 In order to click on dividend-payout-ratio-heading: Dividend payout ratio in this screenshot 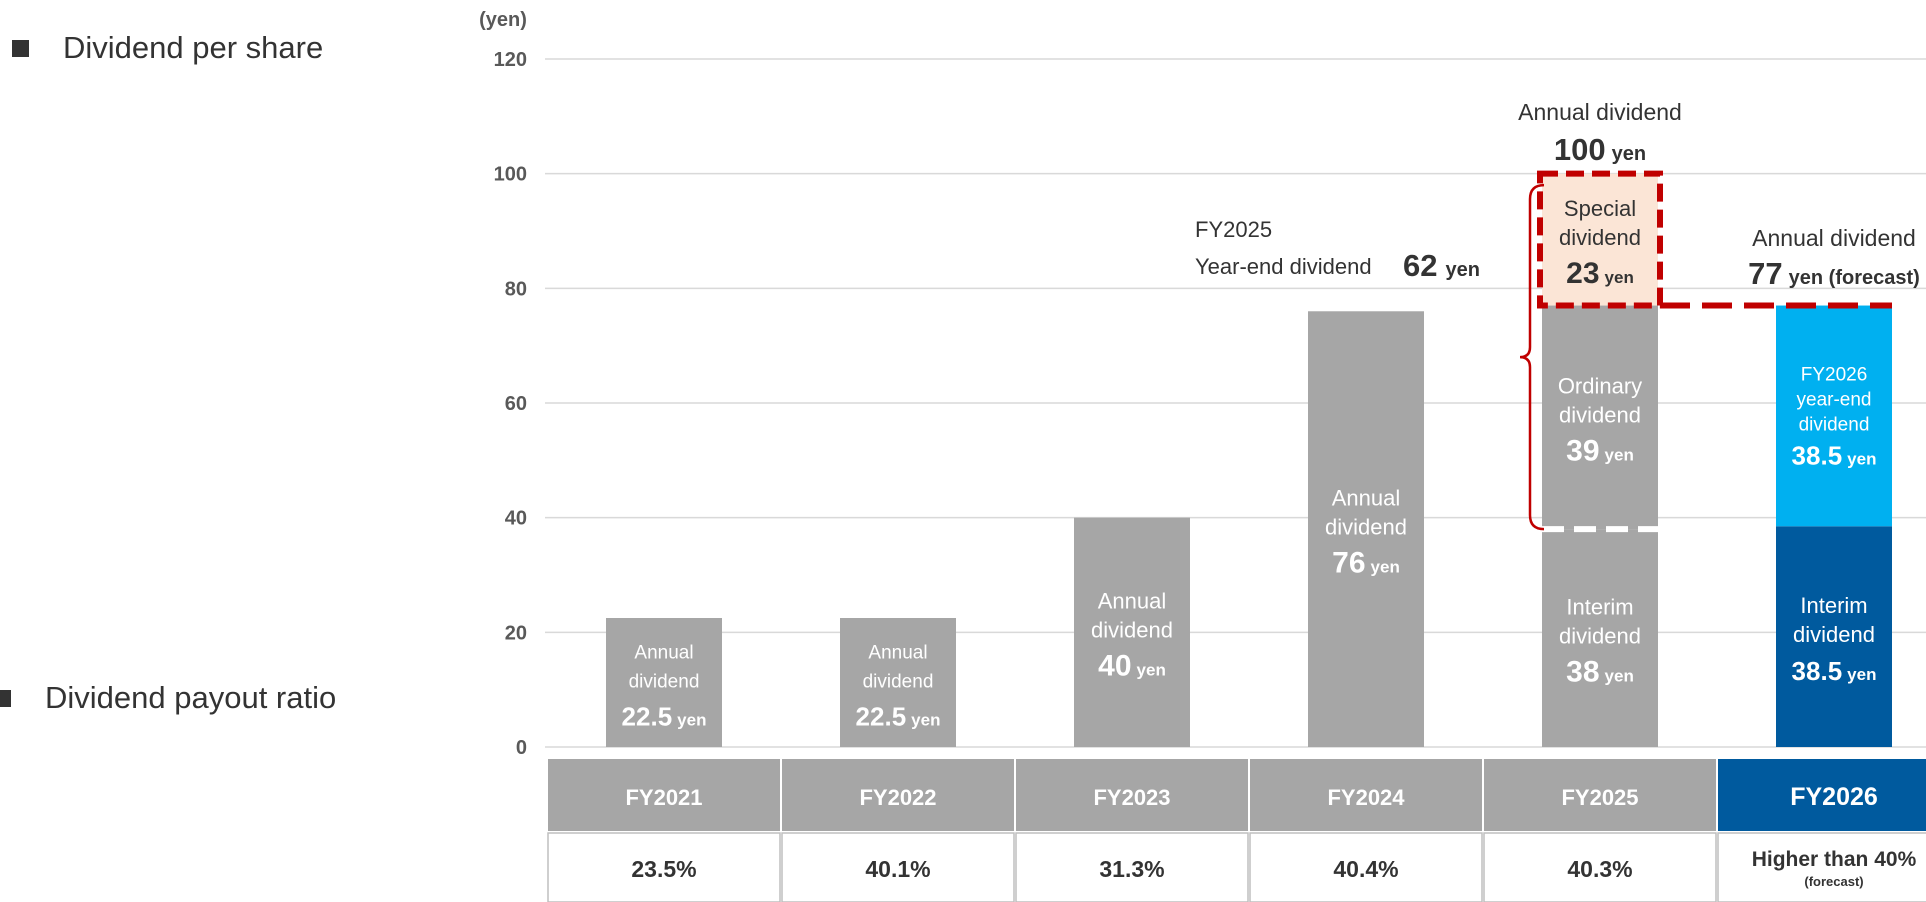, I will do `click(168, 698)`.